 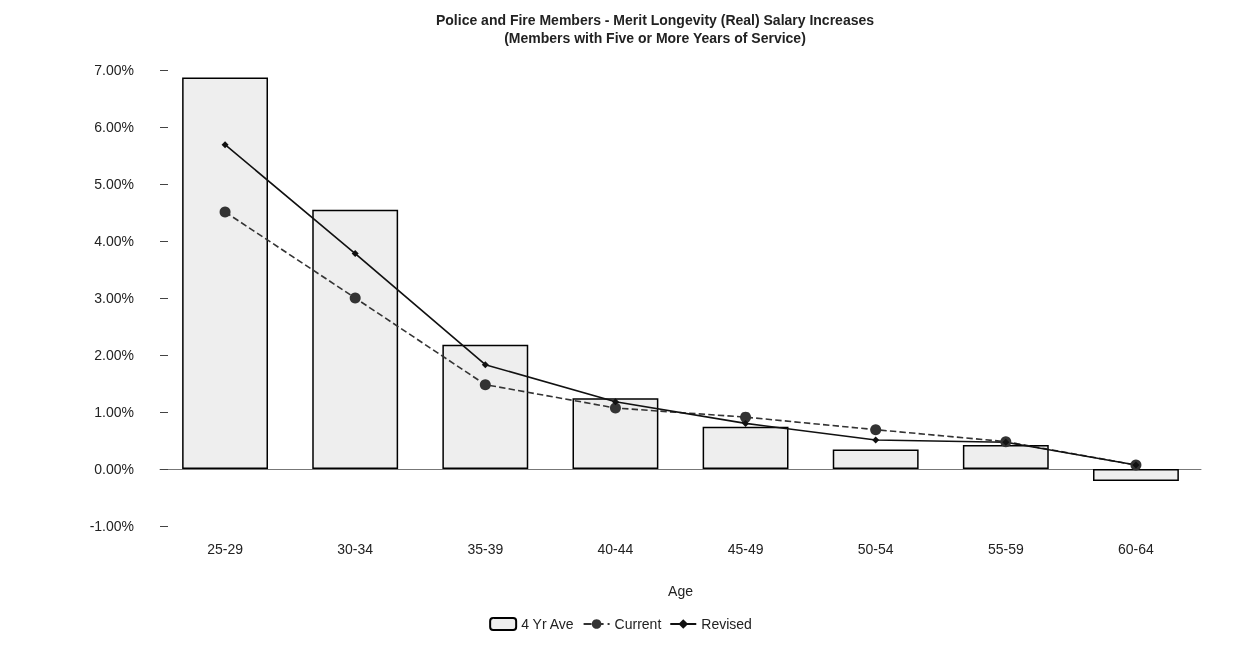 I want to click on legend-label: 4 Yr Ave, so click(x=547, y=624).